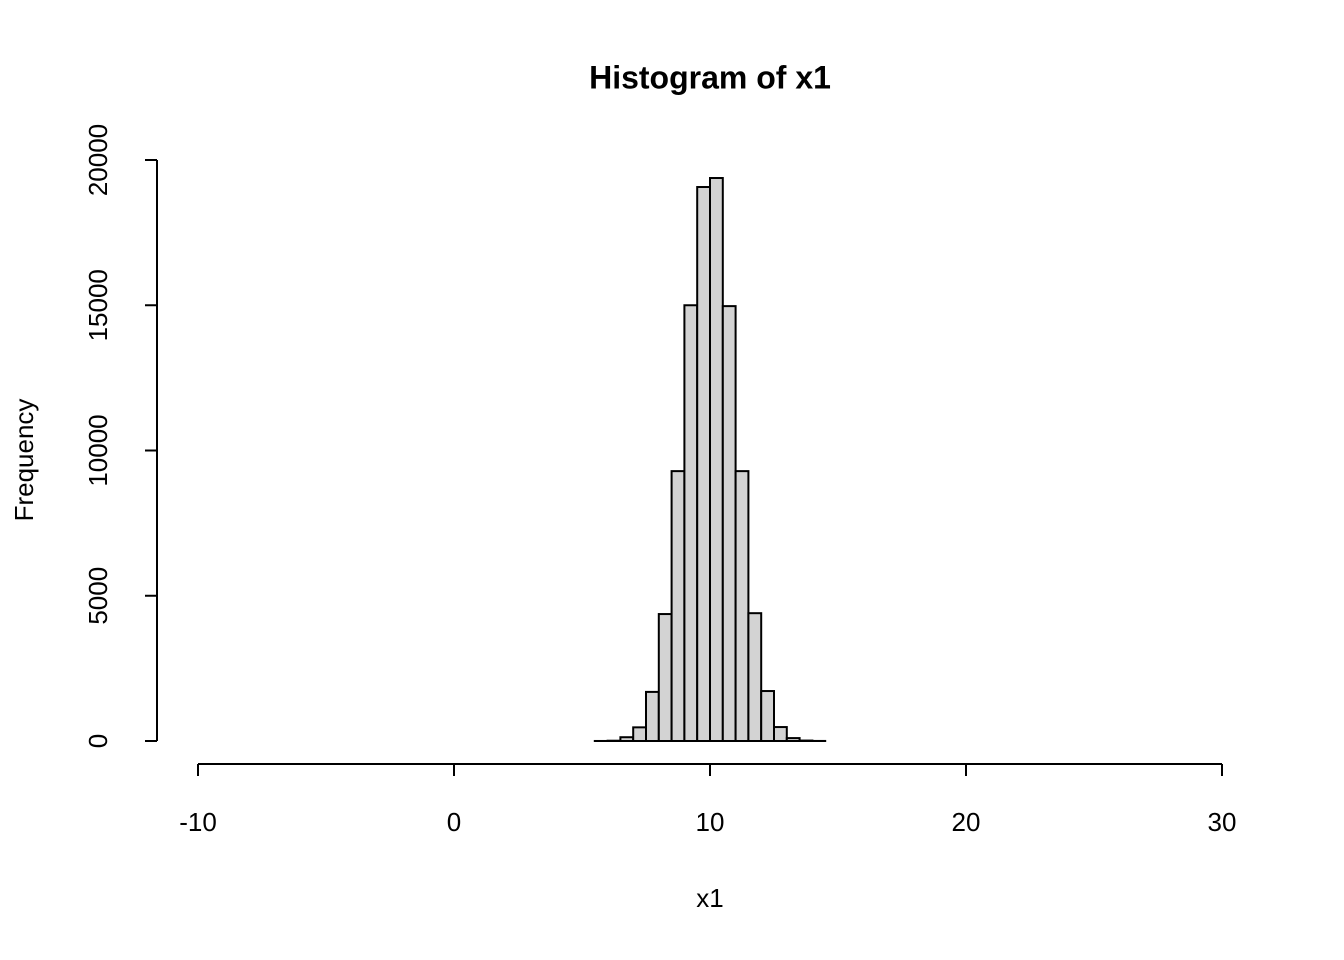 The width and height of the screenshot is (1344, 960). Describe the element at coordinates (98, 596) in the screenshot. I see `y-tick-label: 5000` at that location.